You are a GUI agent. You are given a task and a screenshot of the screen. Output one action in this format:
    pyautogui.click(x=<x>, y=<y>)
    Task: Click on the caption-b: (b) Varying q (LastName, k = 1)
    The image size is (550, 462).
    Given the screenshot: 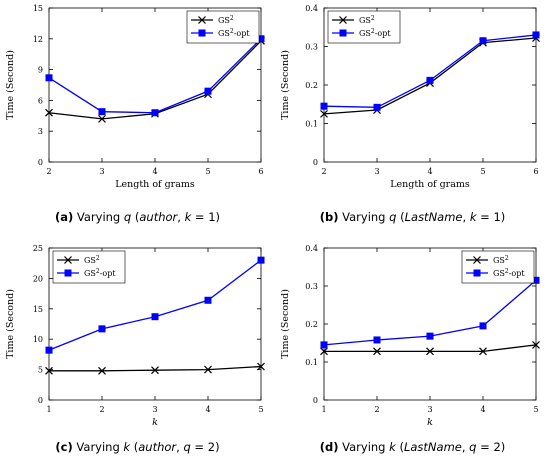 What is the action you would take?
    pyautogui.click(x=412, y=217)
    